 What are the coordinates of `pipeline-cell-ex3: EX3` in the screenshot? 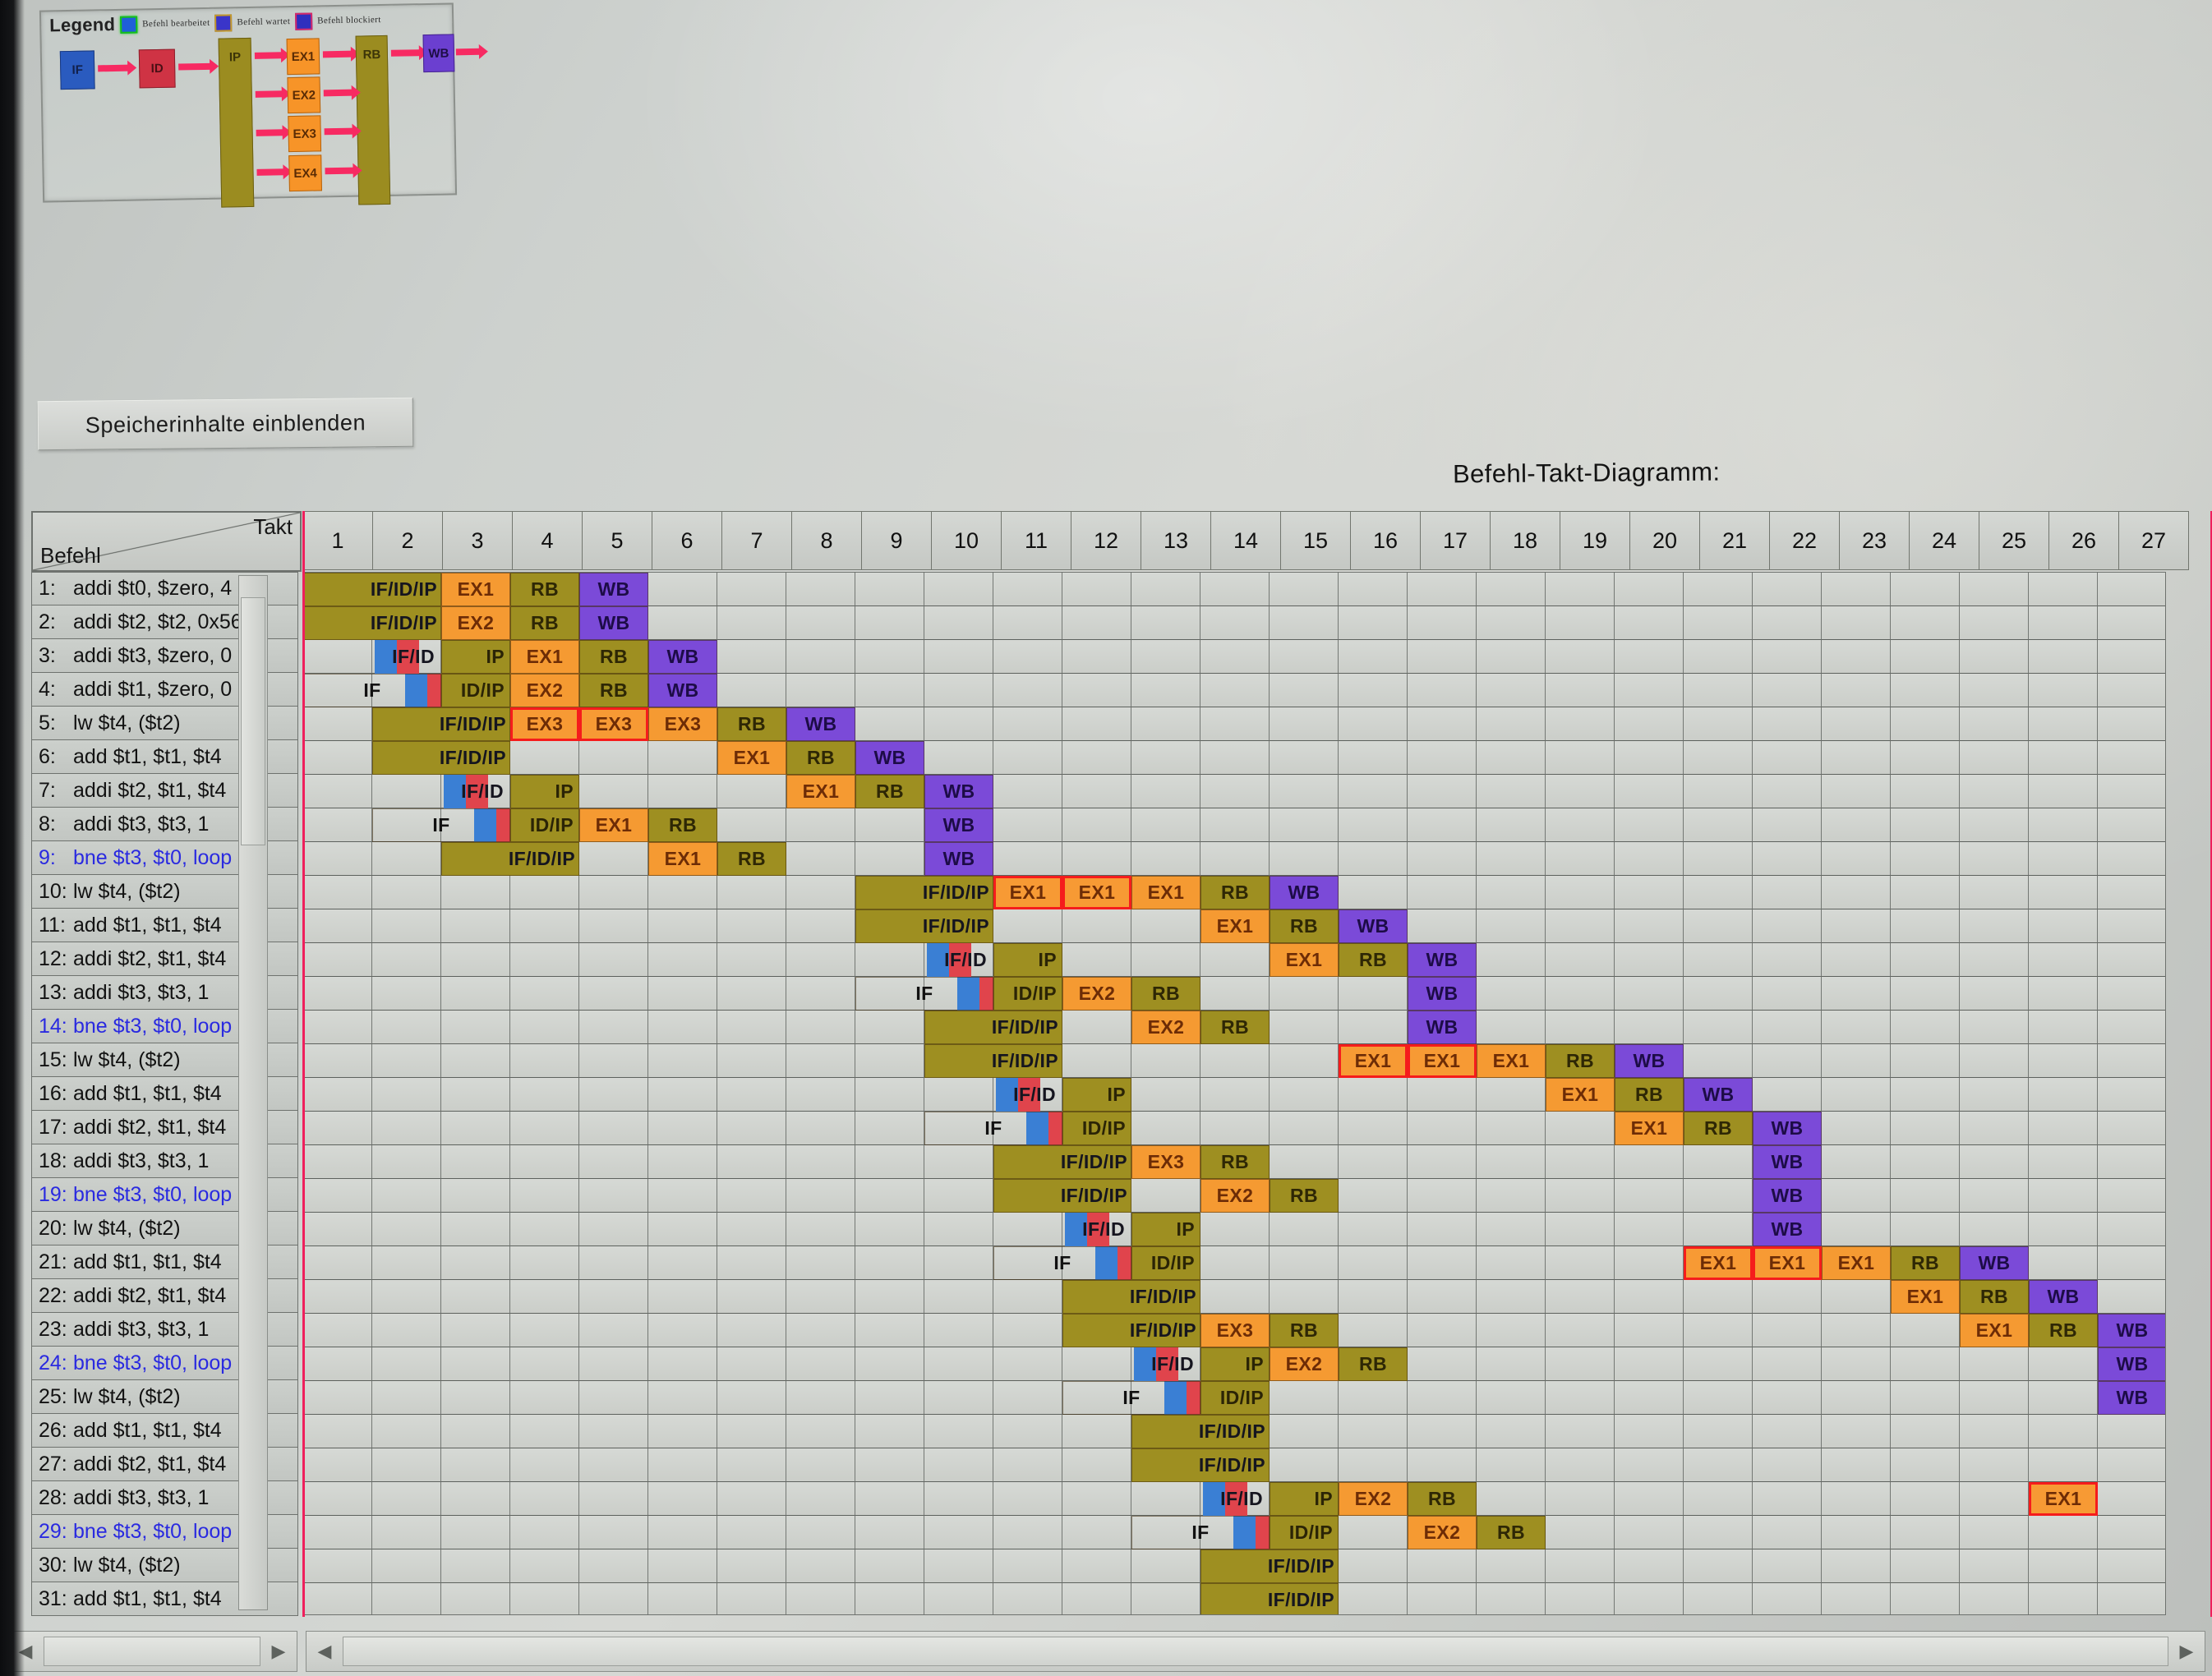 It's located at (544, 724).